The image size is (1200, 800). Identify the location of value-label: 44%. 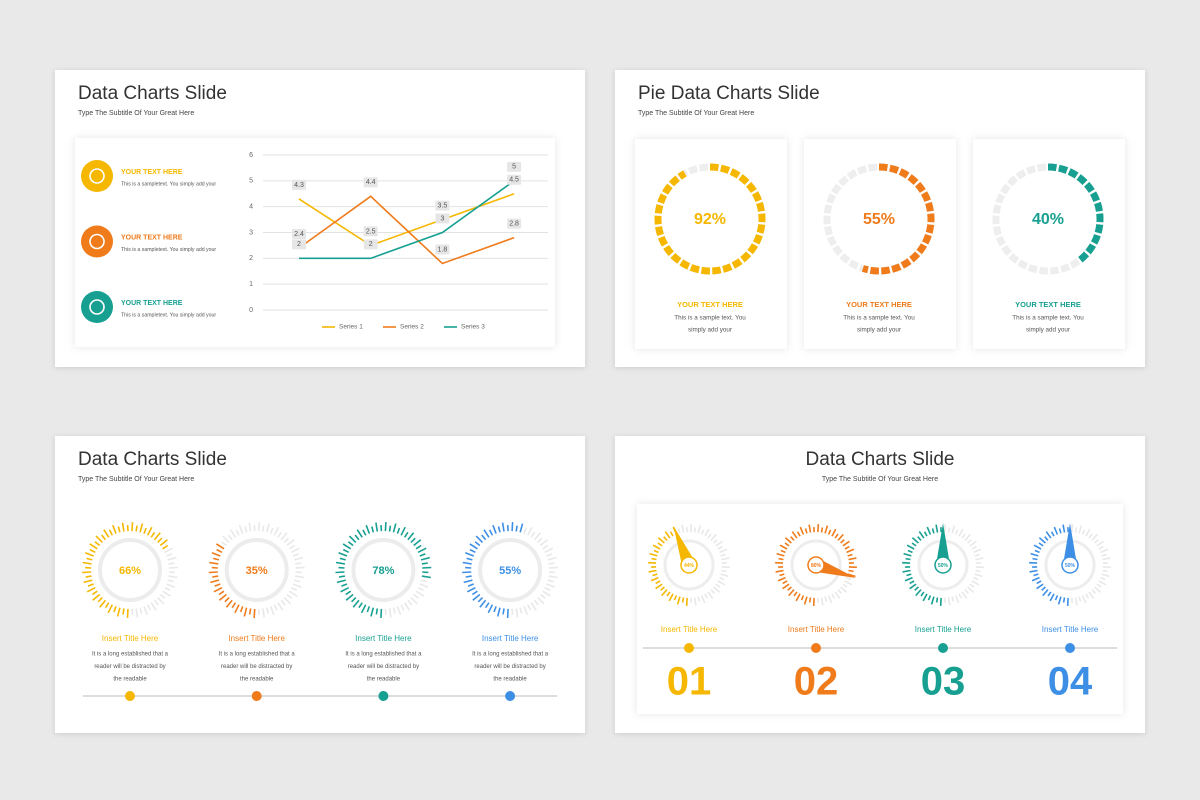
(689, 566).